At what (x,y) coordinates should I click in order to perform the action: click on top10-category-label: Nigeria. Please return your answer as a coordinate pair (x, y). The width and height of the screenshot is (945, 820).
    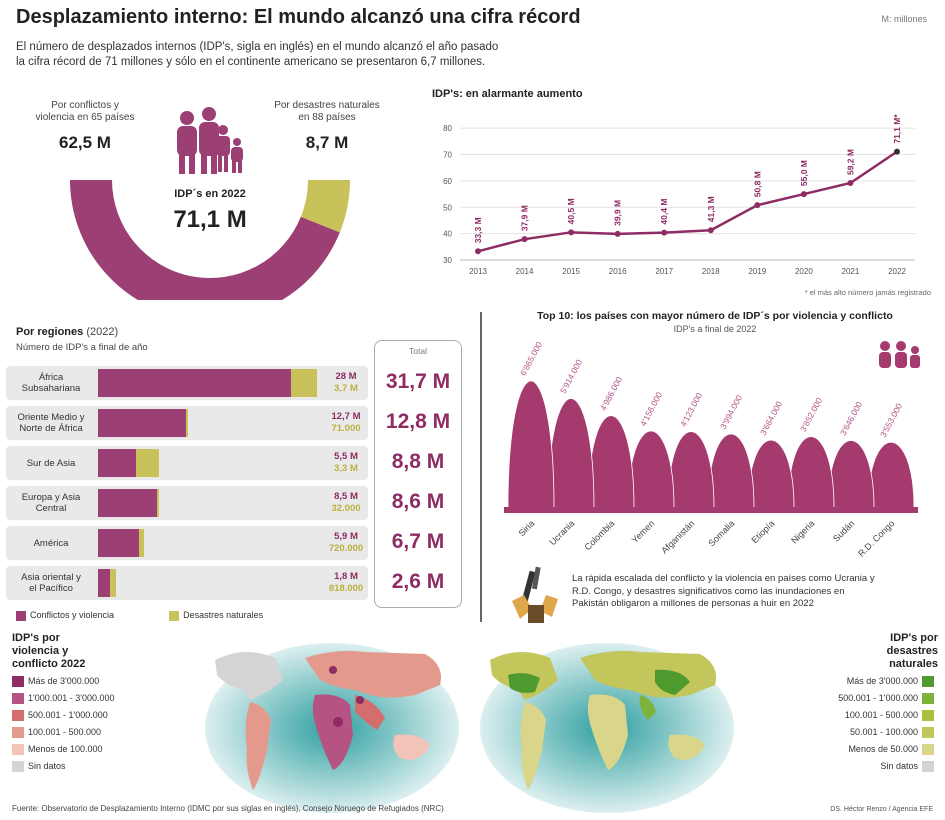
    Looking at the image, I should click on (802, 531).